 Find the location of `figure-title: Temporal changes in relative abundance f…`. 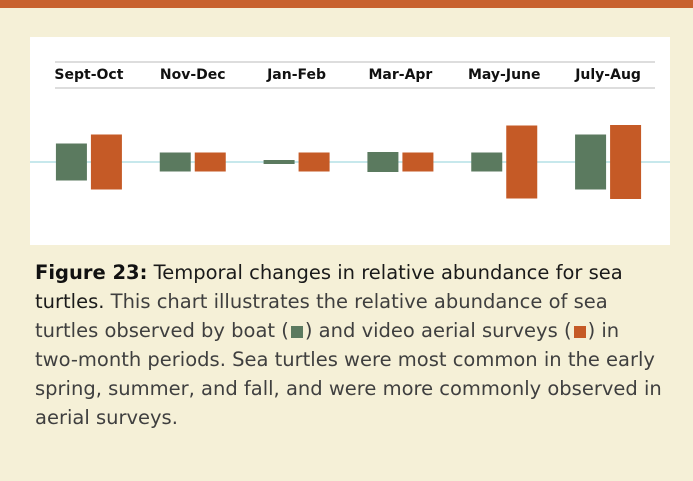

figure-title: Temporal changes in relative abundance f… is located at coordinates (329, 287).